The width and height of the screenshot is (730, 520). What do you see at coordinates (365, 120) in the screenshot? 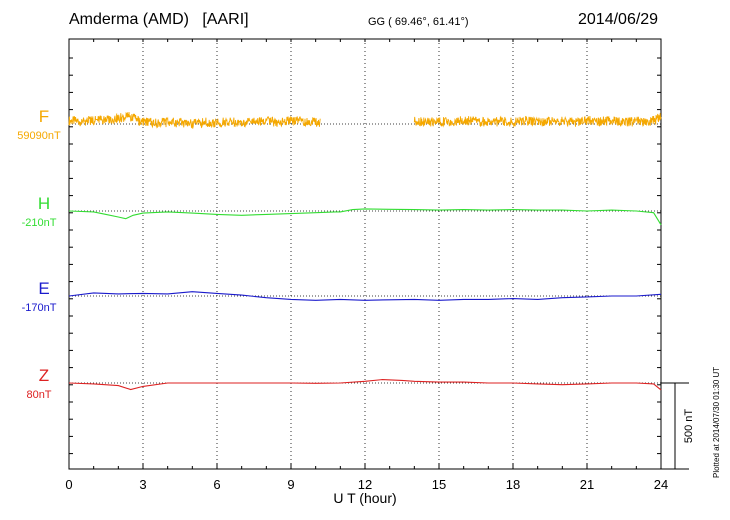
I see `trace-f` at bounding box center [365, 120].